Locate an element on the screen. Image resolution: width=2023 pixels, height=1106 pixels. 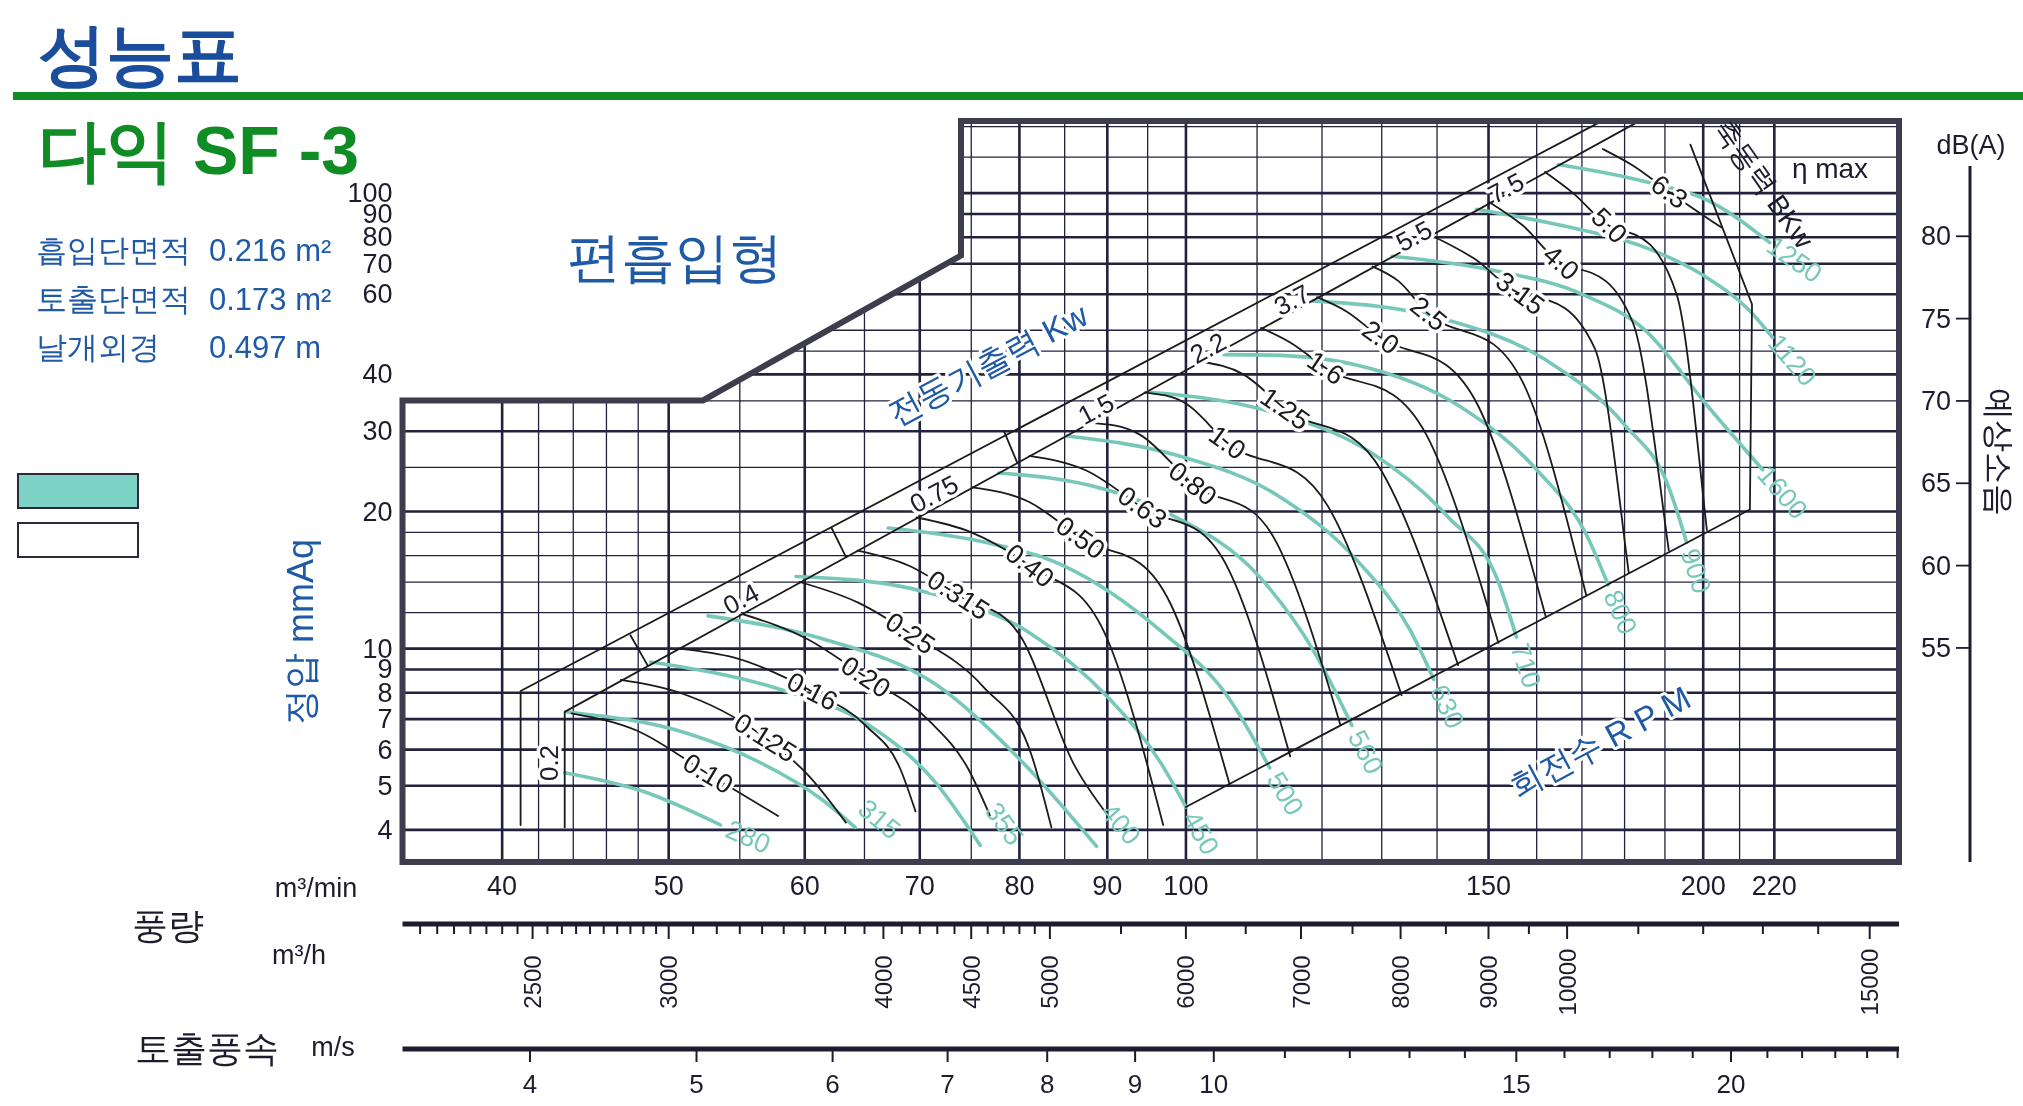
title: 성능표 is located at coordinates (140, 54).